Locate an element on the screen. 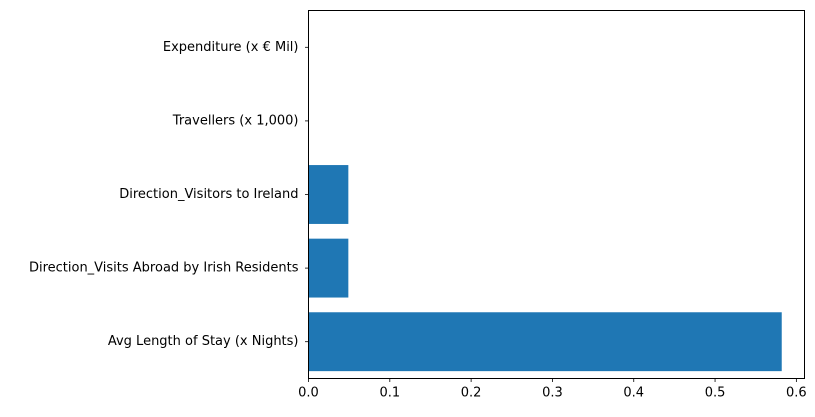 This screenshot has height=417, width=815. y-tick-label: Travellers (x 1,000) is located at coordinates (235, 120).